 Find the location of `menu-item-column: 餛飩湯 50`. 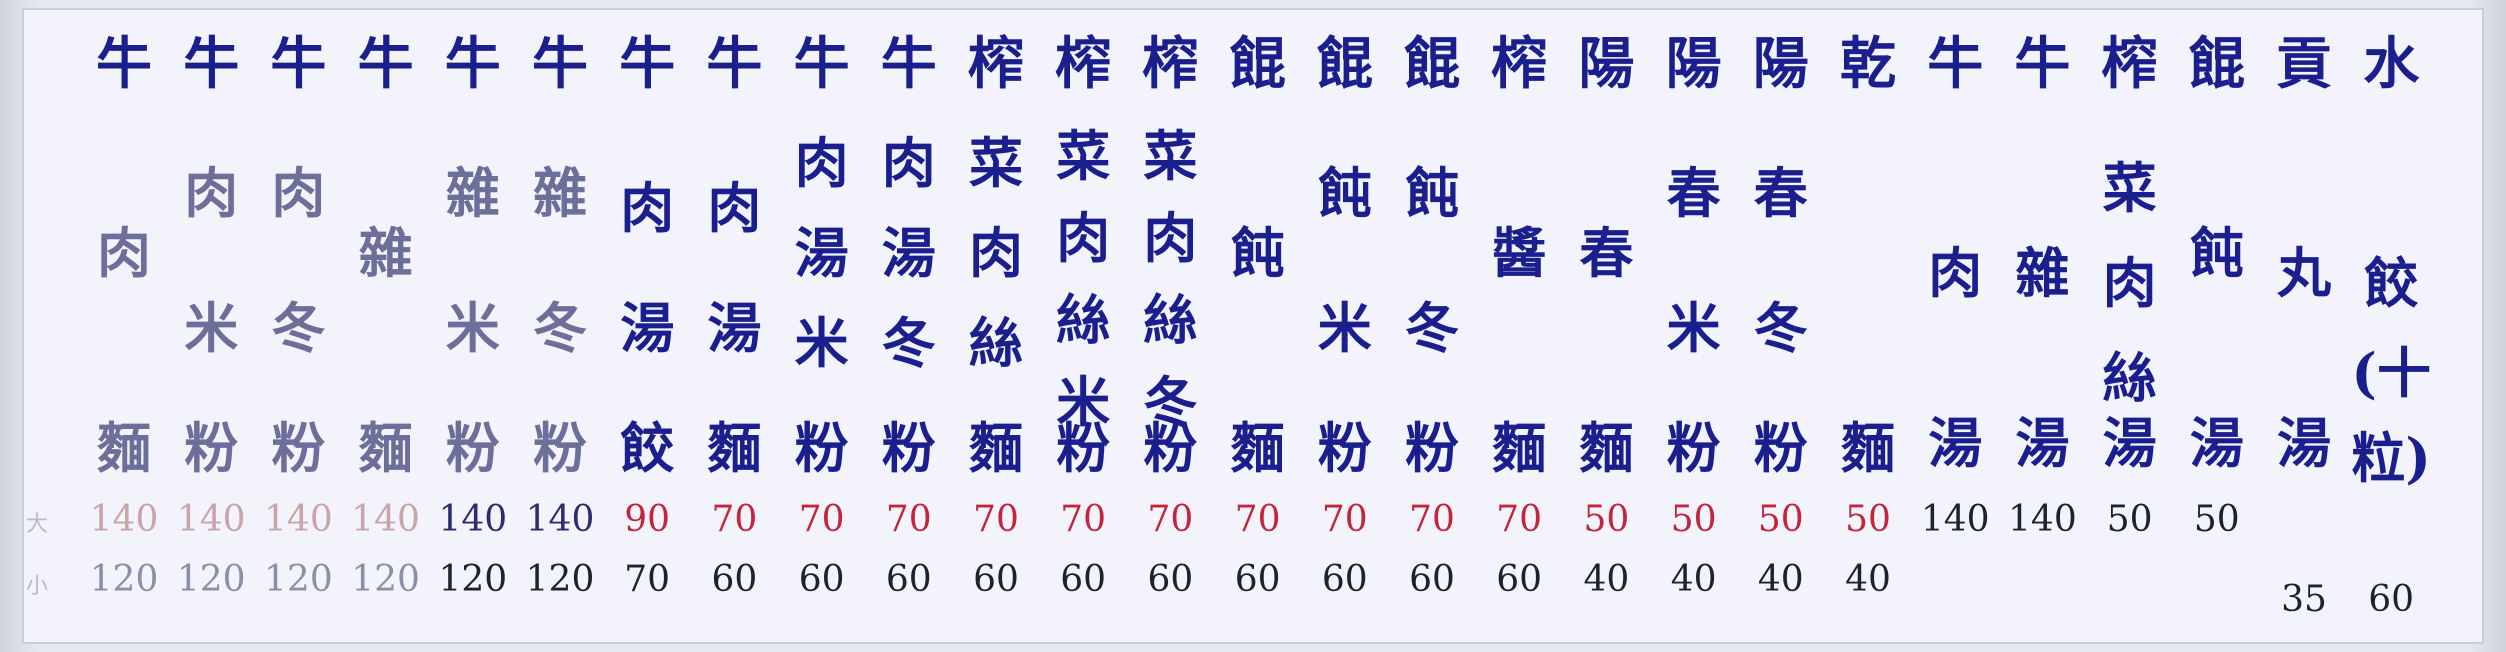

menu-item-column: 餛飩湯 50 is located at coordinates (2217, 326).